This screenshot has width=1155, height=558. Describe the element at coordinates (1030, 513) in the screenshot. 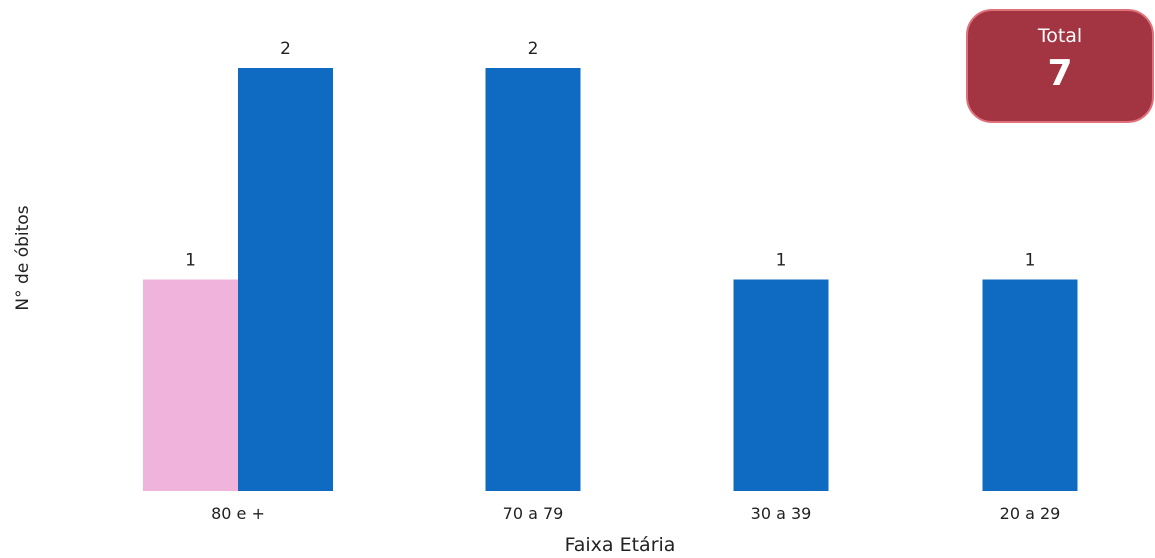

I see `x-tick-label: 20 a 29` at that location.